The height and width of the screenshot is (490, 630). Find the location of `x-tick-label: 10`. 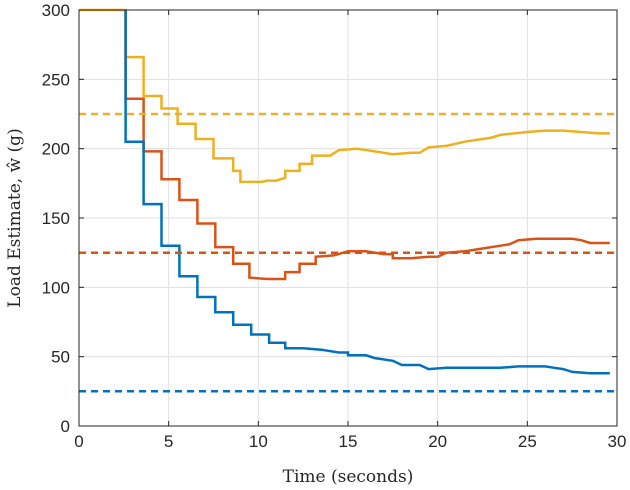

x-tick-label: 10 is located at coordinates (258, 441).